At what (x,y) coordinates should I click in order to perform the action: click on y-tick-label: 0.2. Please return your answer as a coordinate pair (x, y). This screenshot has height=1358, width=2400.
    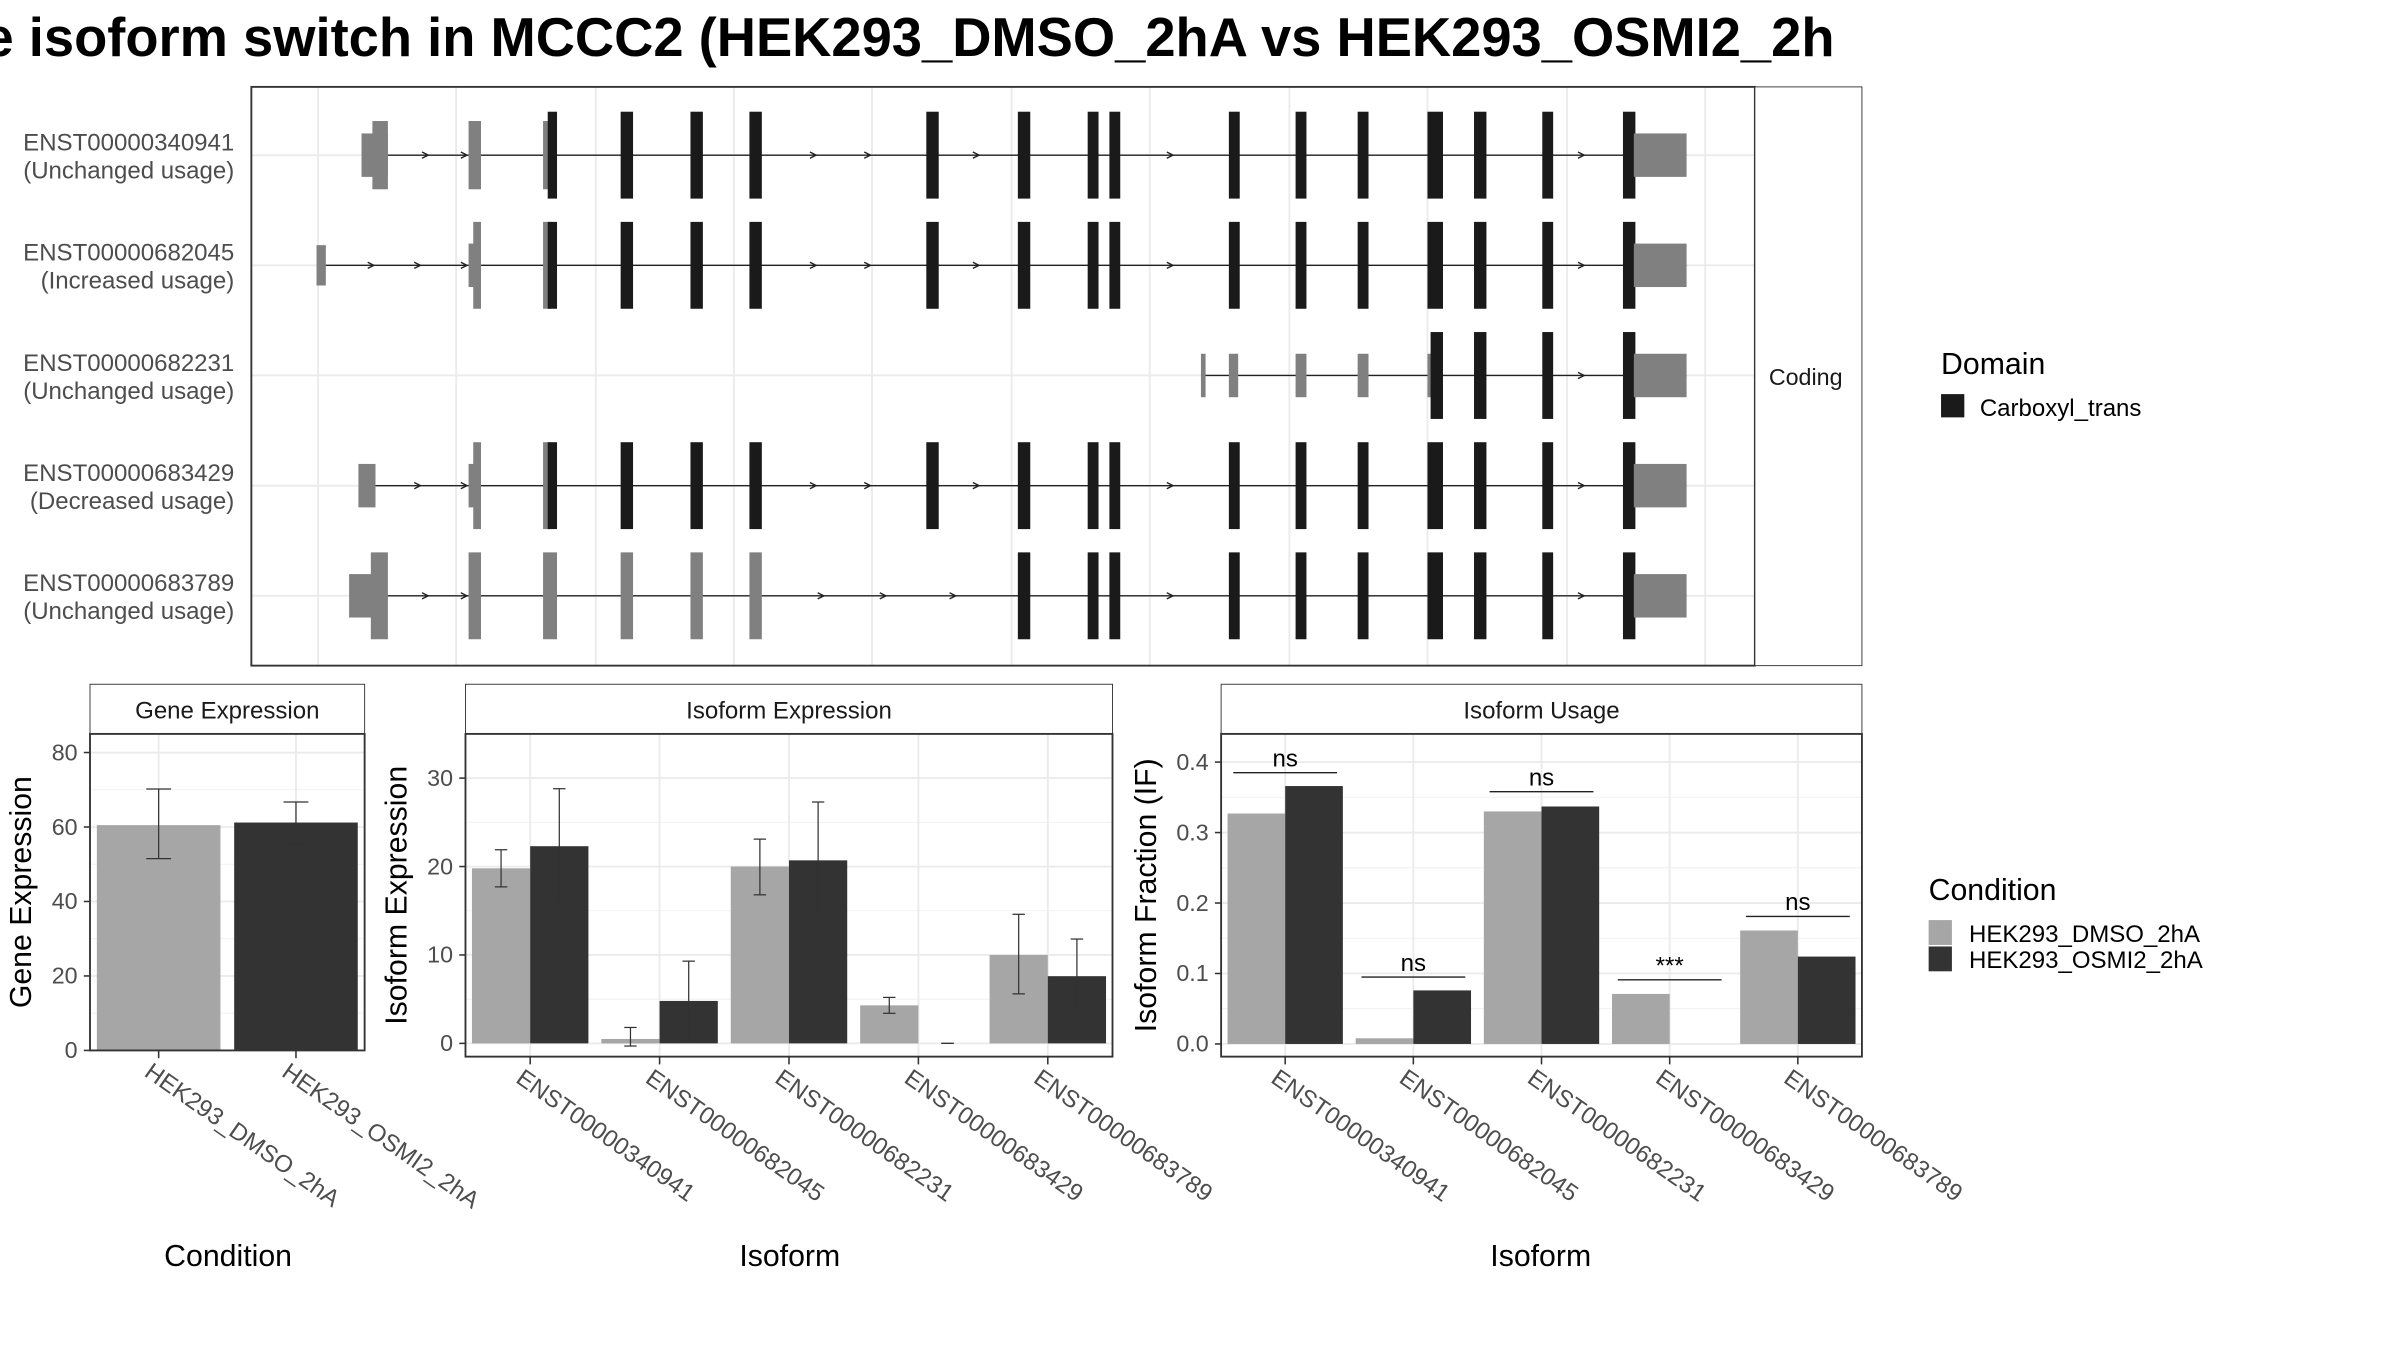
    Looking at the image, I should click on (1192, 903).